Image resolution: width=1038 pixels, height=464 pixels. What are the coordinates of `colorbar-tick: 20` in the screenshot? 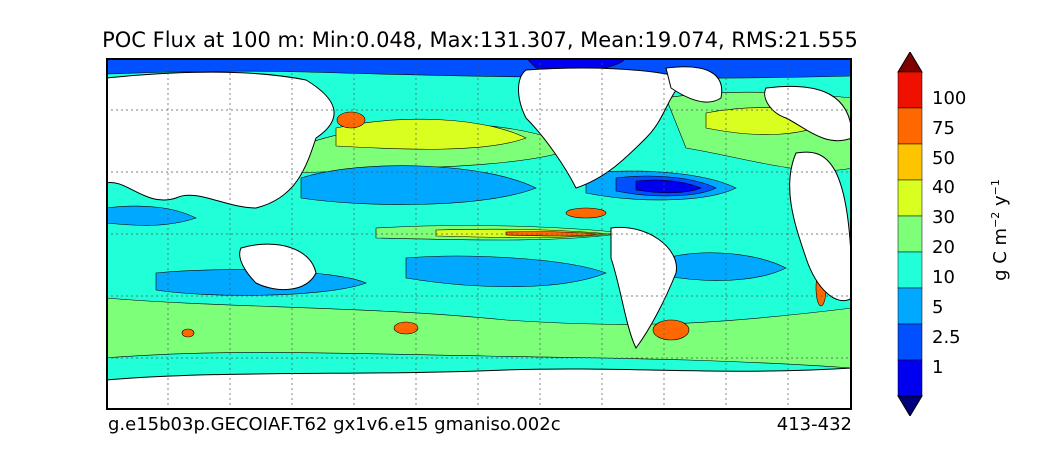 It's located at (943, 247).